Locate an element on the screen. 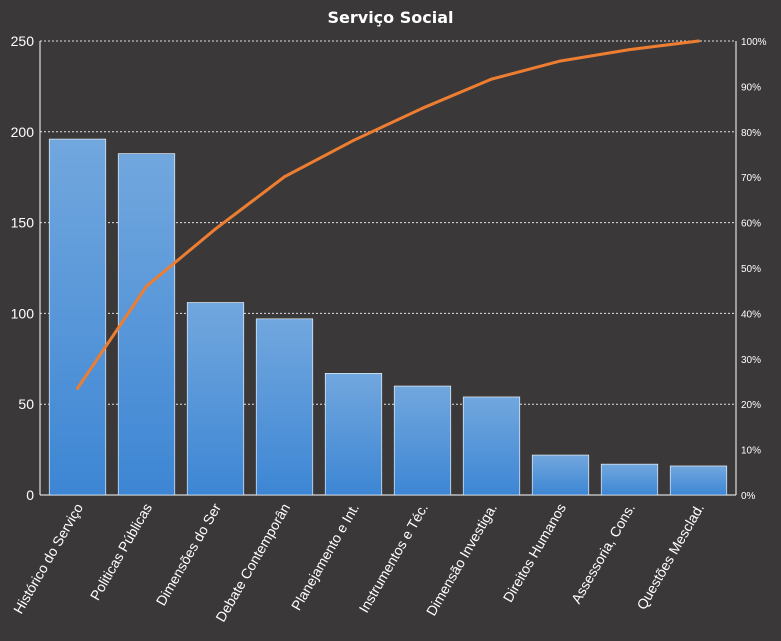 The image size is (781, 641). x-category-label: Questões Mesclad. is located at coordinates (670, 557).